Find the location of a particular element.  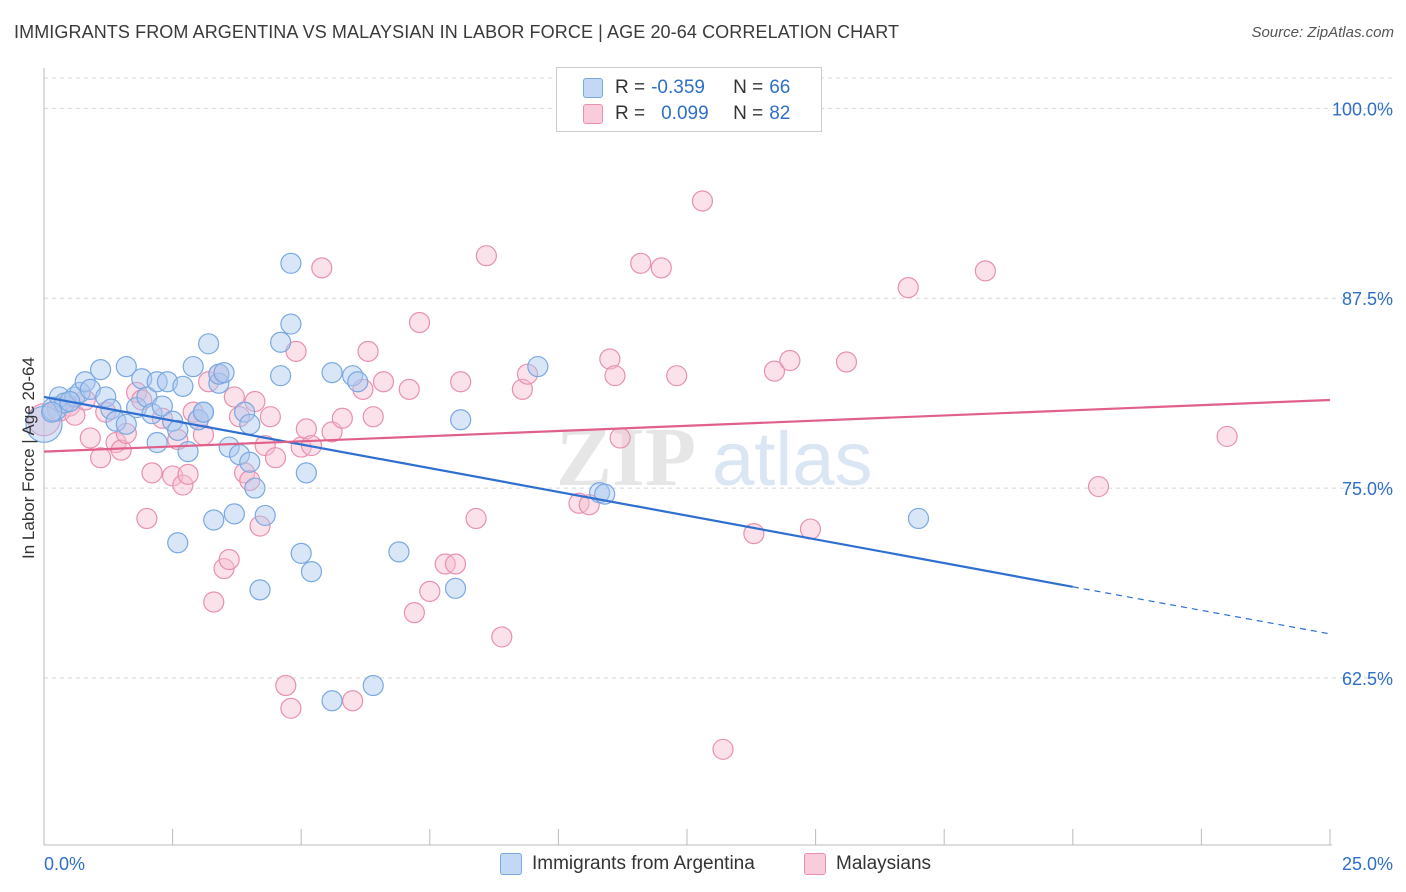

y-axis-label: In Labor Force | Age 20-64 is located at coordinates (28, 458).